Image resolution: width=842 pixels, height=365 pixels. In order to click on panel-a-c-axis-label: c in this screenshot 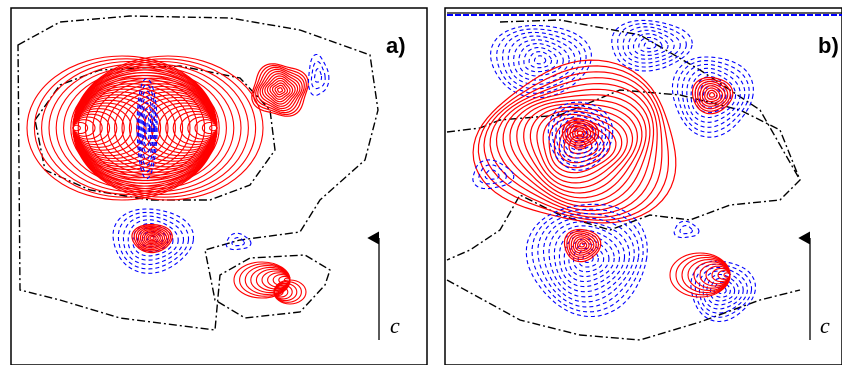, I will do `click(395, 325)`.